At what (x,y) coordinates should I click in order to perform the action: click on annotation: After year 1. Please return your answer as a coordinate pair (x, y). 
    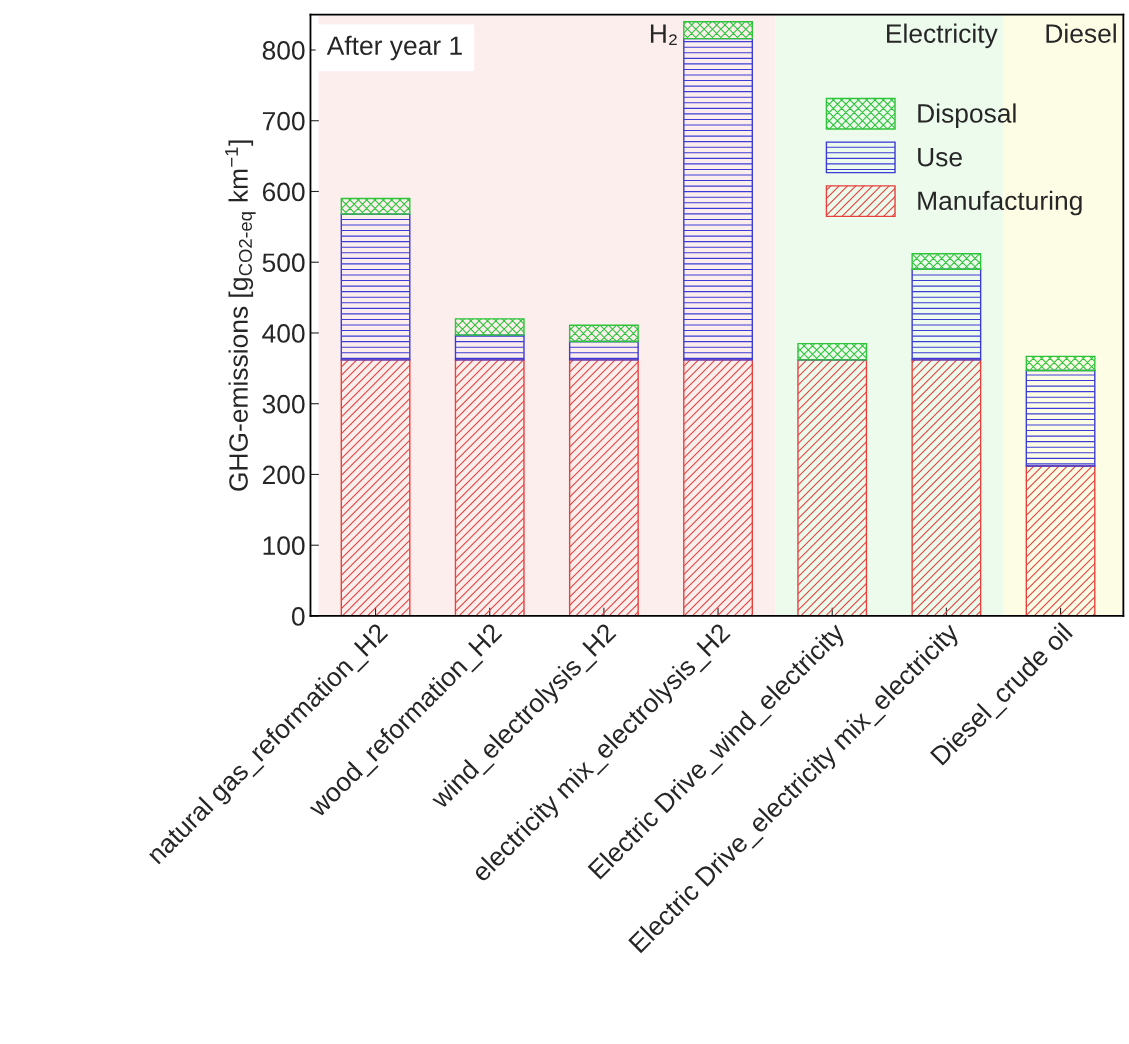
    Looking at the image, I should click on (394, 48).